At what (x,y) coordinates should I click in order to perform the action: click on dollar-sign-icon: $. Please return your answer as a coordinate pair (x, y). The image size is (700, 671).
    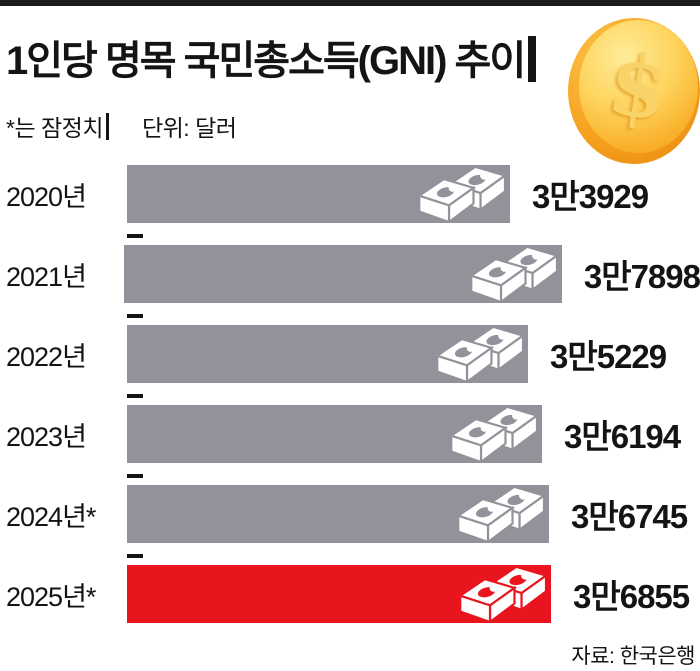
    Looking at the image, I should click on (638, 86).